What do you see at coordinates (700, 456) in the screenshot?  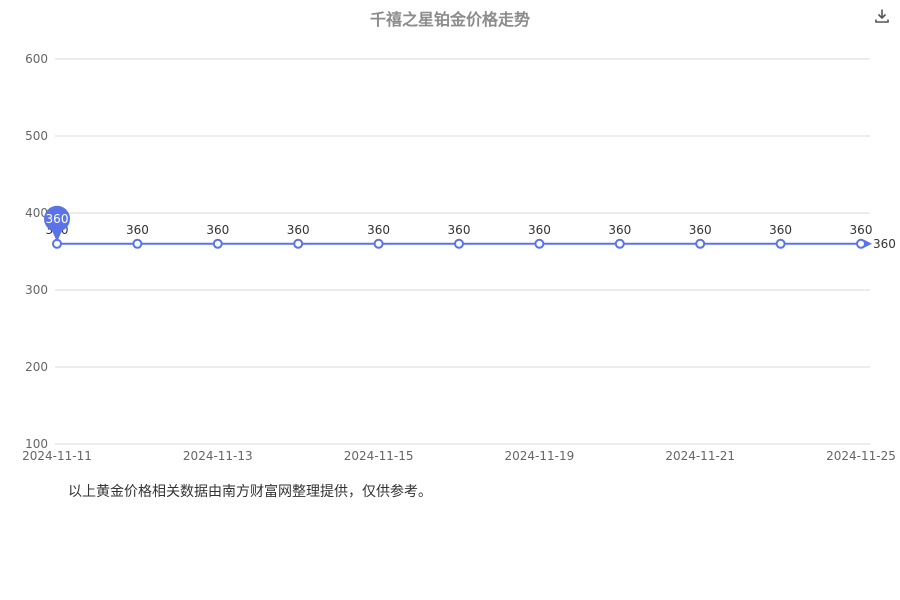 I see `x-tick-label: 2024-11-21` at bounding box center [700, 456].